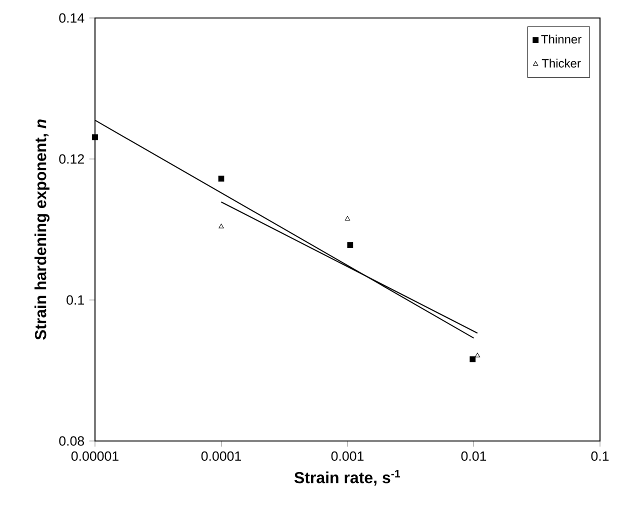 This screenshot has height=517, width=623. I want to click on x-tick-label: 0.1, so click(600, 456).